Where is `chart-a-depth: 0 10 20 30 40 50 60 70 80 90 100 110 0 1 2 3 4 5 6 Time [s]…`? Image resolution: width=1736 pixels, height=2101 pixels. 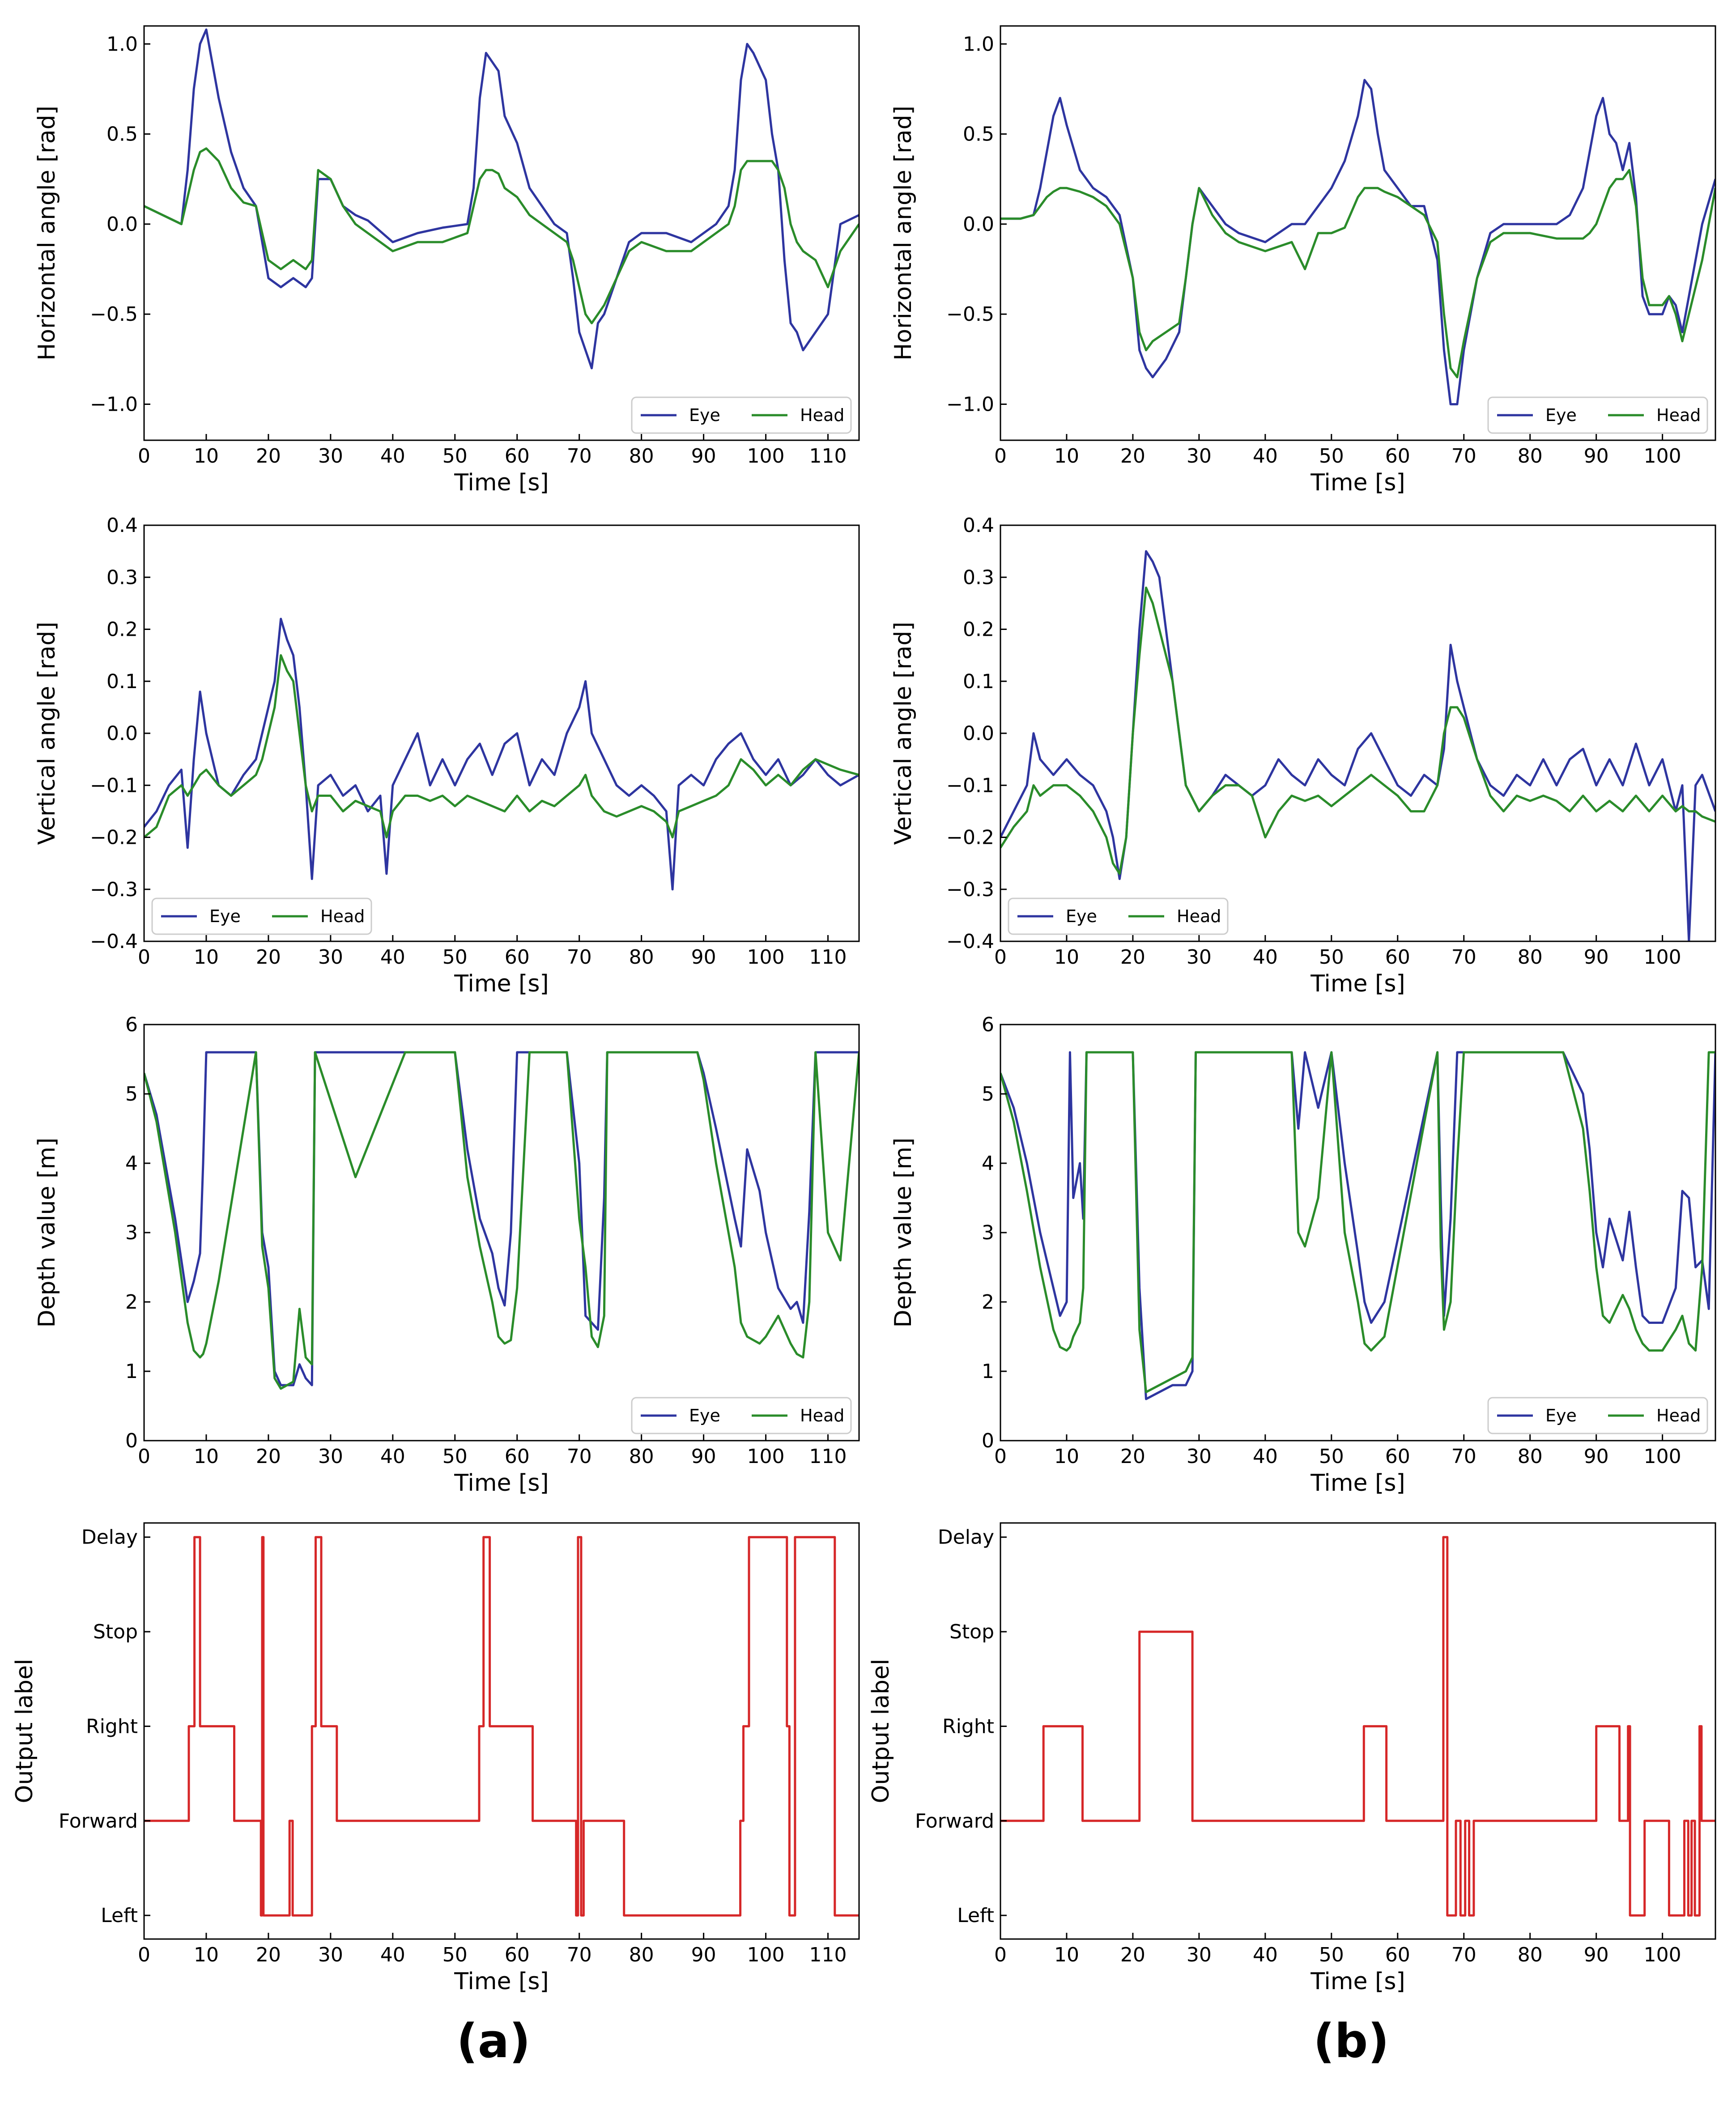
chart-a-depth: 0 10 20 30 40 50 60 70 80 90 100 110 0 1 2 3 4 5 6 Time [s]… is located at coordinates (447, 1255).